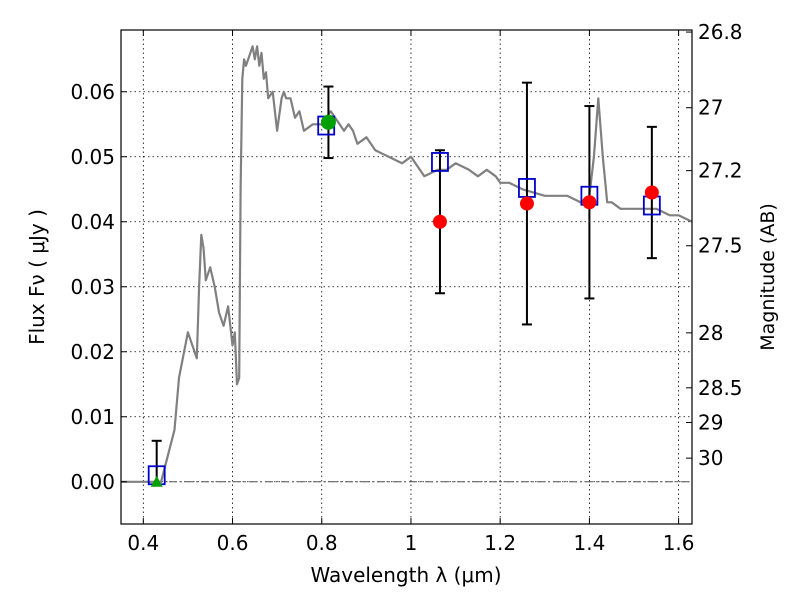  Describe the element at coordinates (92, 482) in the screenshot. I see `y-tick-label: 0.00` at that location.